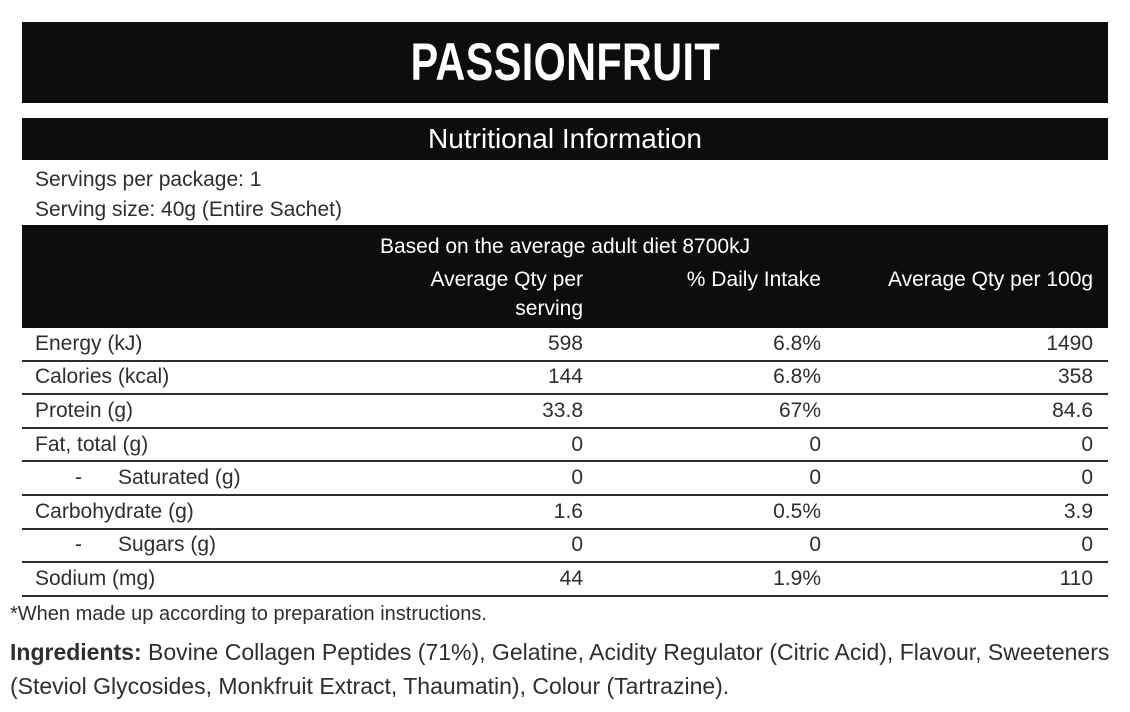 This screenshot has width=1130, height=712. I want to click on value-per-100g: 110, so click(965, 579).